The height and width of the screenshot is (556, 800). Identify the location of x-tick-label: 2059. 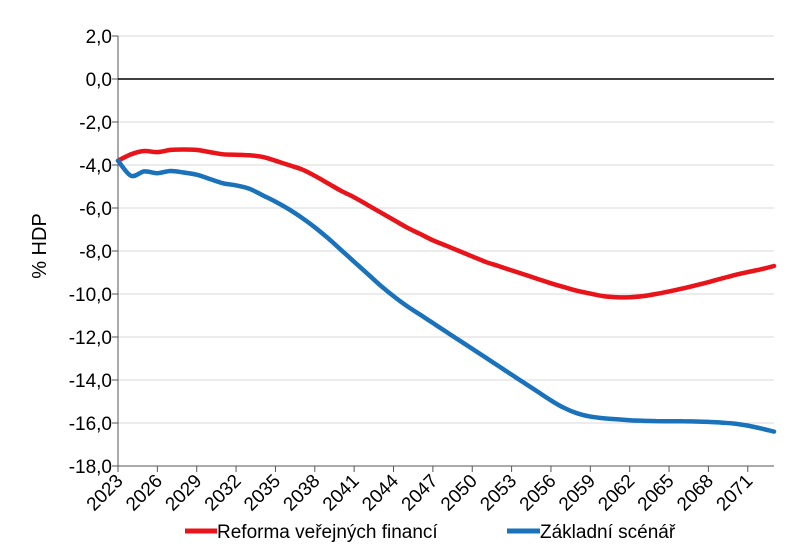
(577, 493).